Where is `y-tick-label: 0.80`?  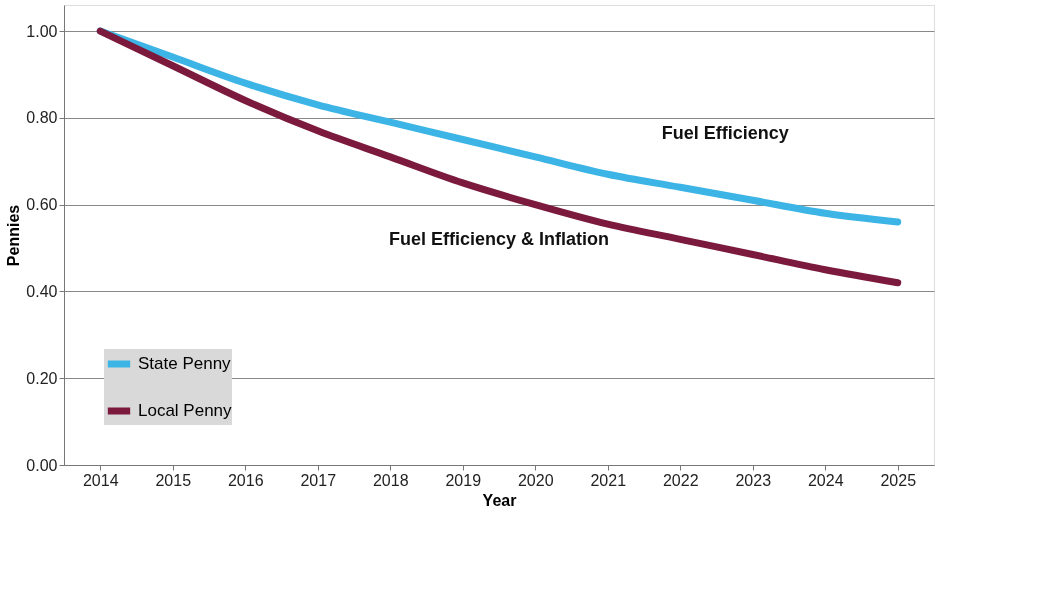
y-tick-label: 0.80 is located at coordinates (42, 118).